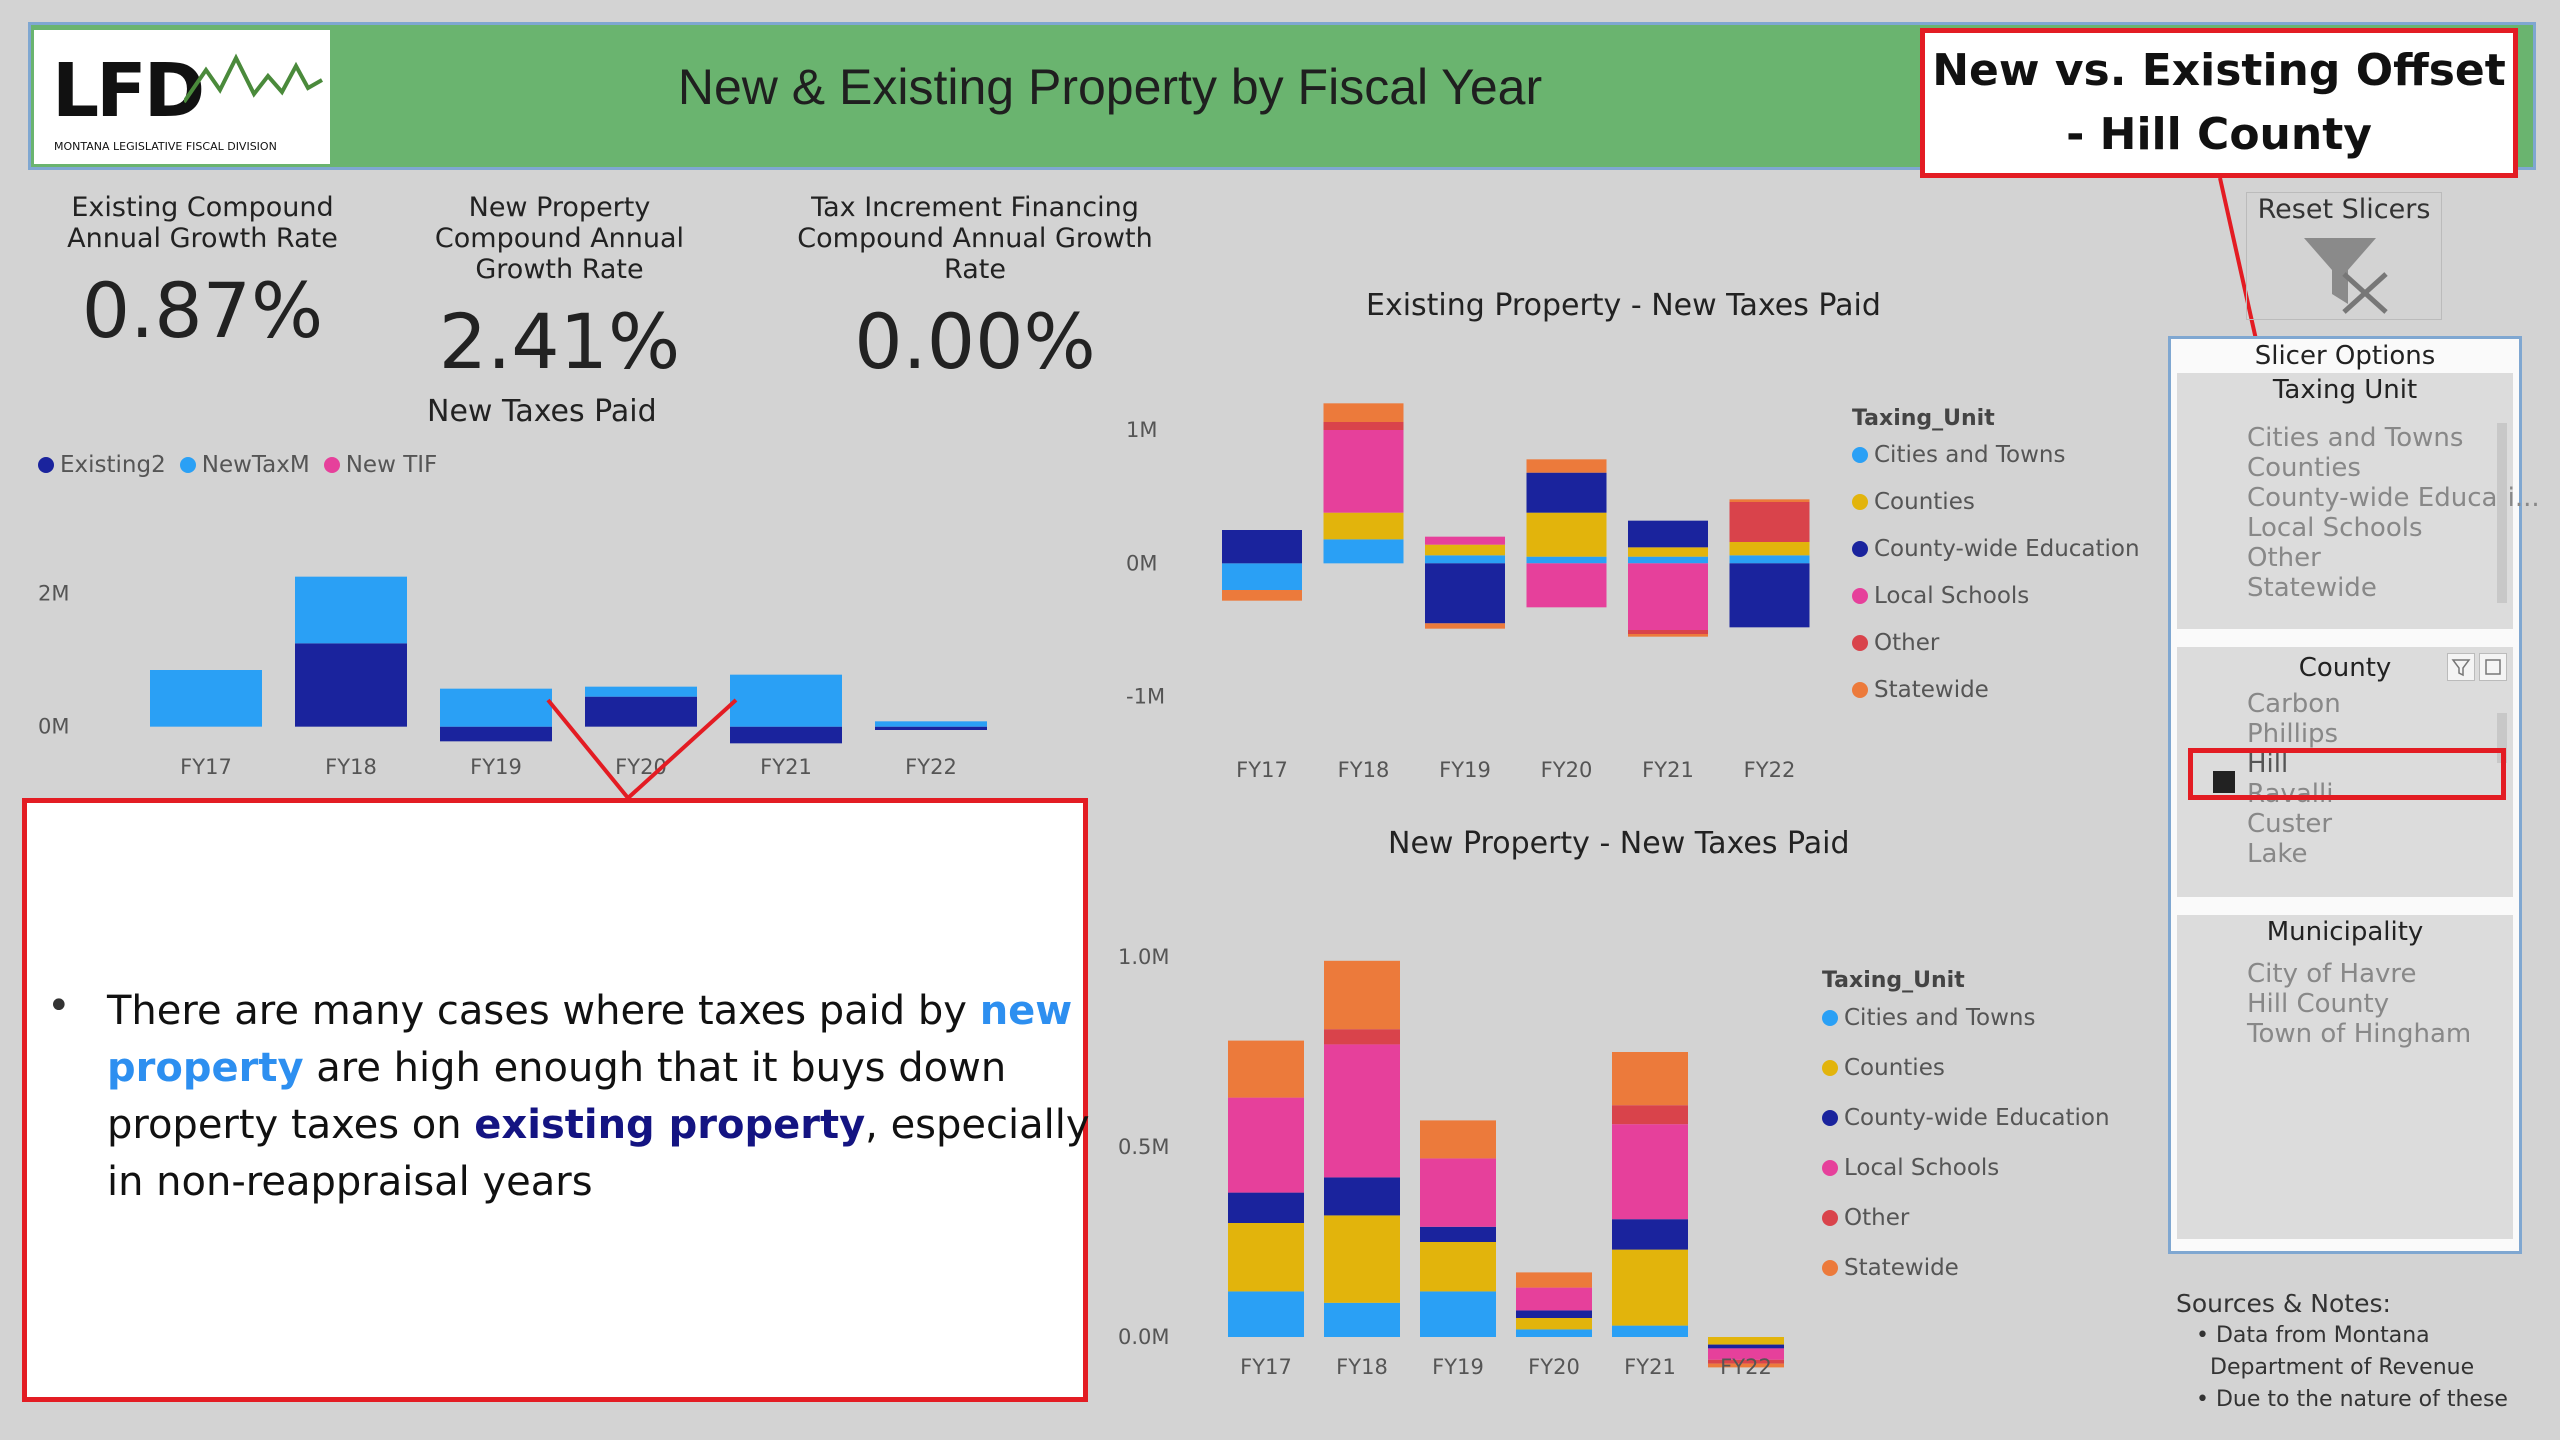 The width and height of the screenshot is (2560, 1440). What do you see at coordinates (2345, 274) in the screenshot?
I see `clear-filter-icon` at bounding box center [2345, 274].